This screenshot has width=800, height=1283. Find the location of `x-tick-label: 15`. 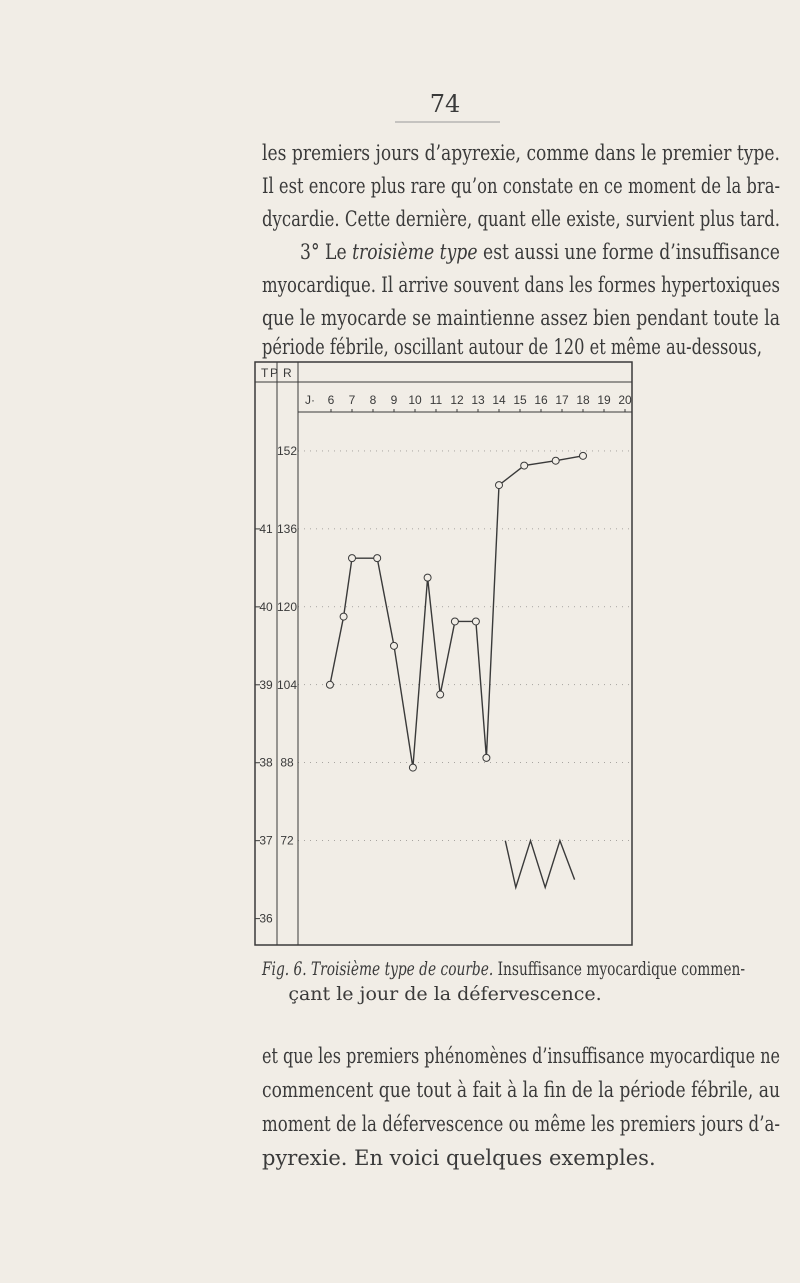

x-tick-label: 15 is located at coordinates (520, 400).